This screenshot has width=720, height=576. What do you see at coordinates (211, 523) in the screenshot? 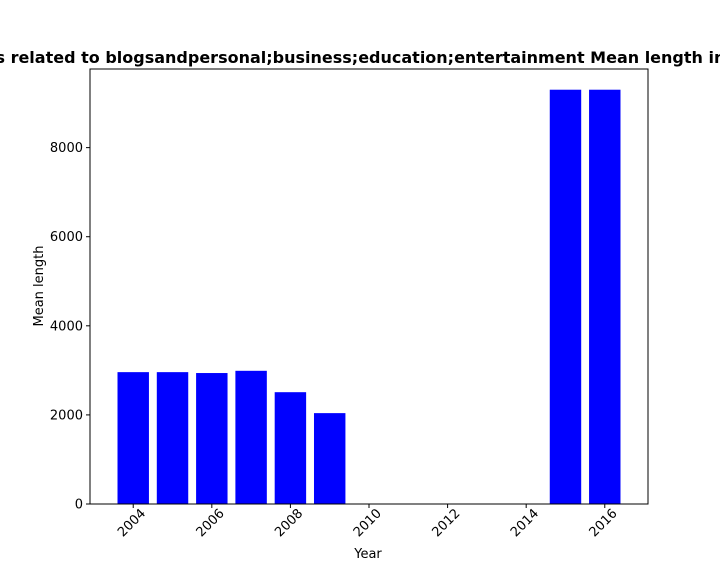
I see `x-tick-label: 2006` at bounding box center [211, 523].